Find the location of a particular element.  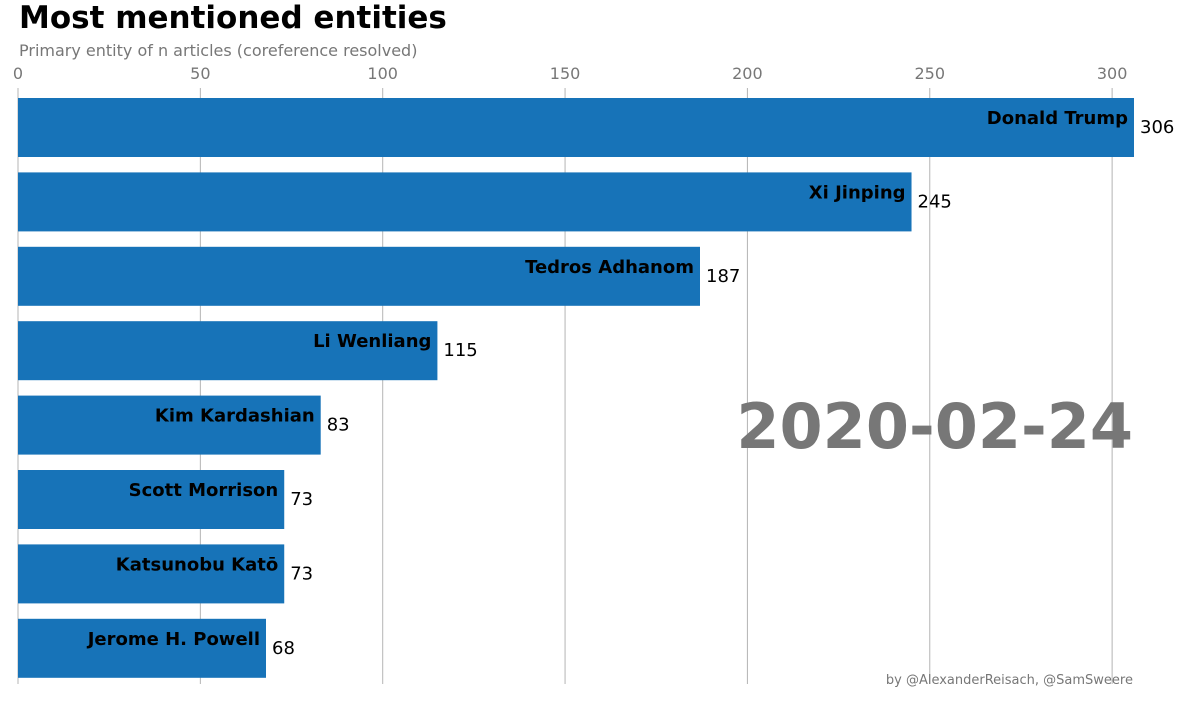

bar-category-label: Jerome H. Powell is located at coordinates (173, 639).